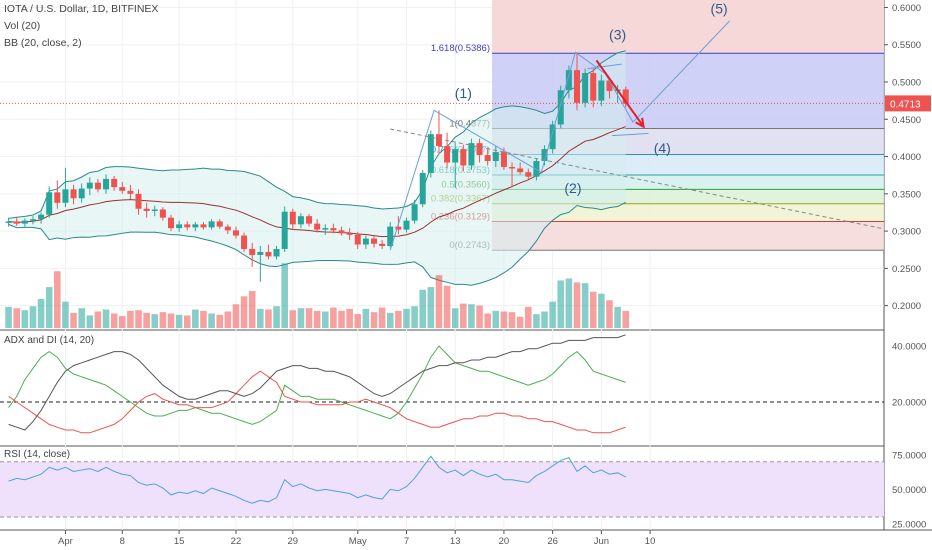  What do you see at coordinates (909, 490) in the screenshot?
I see `rsi-tick-label: 50.0000` at bounding box center [909, 490].